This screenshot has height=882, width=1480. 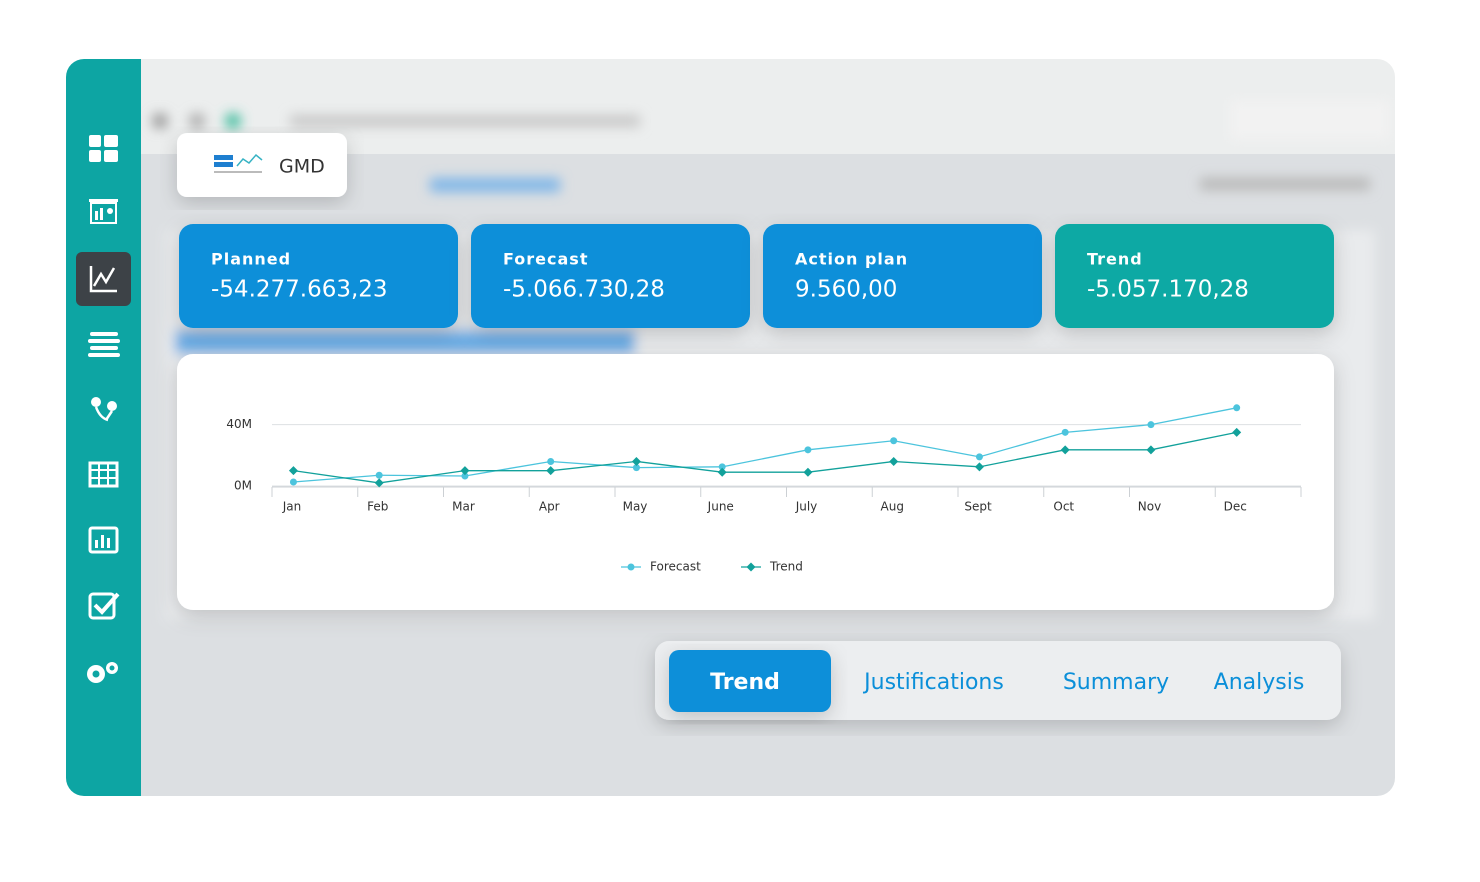 I want to click on legend-label: Trend, so click(x=786, y=567).